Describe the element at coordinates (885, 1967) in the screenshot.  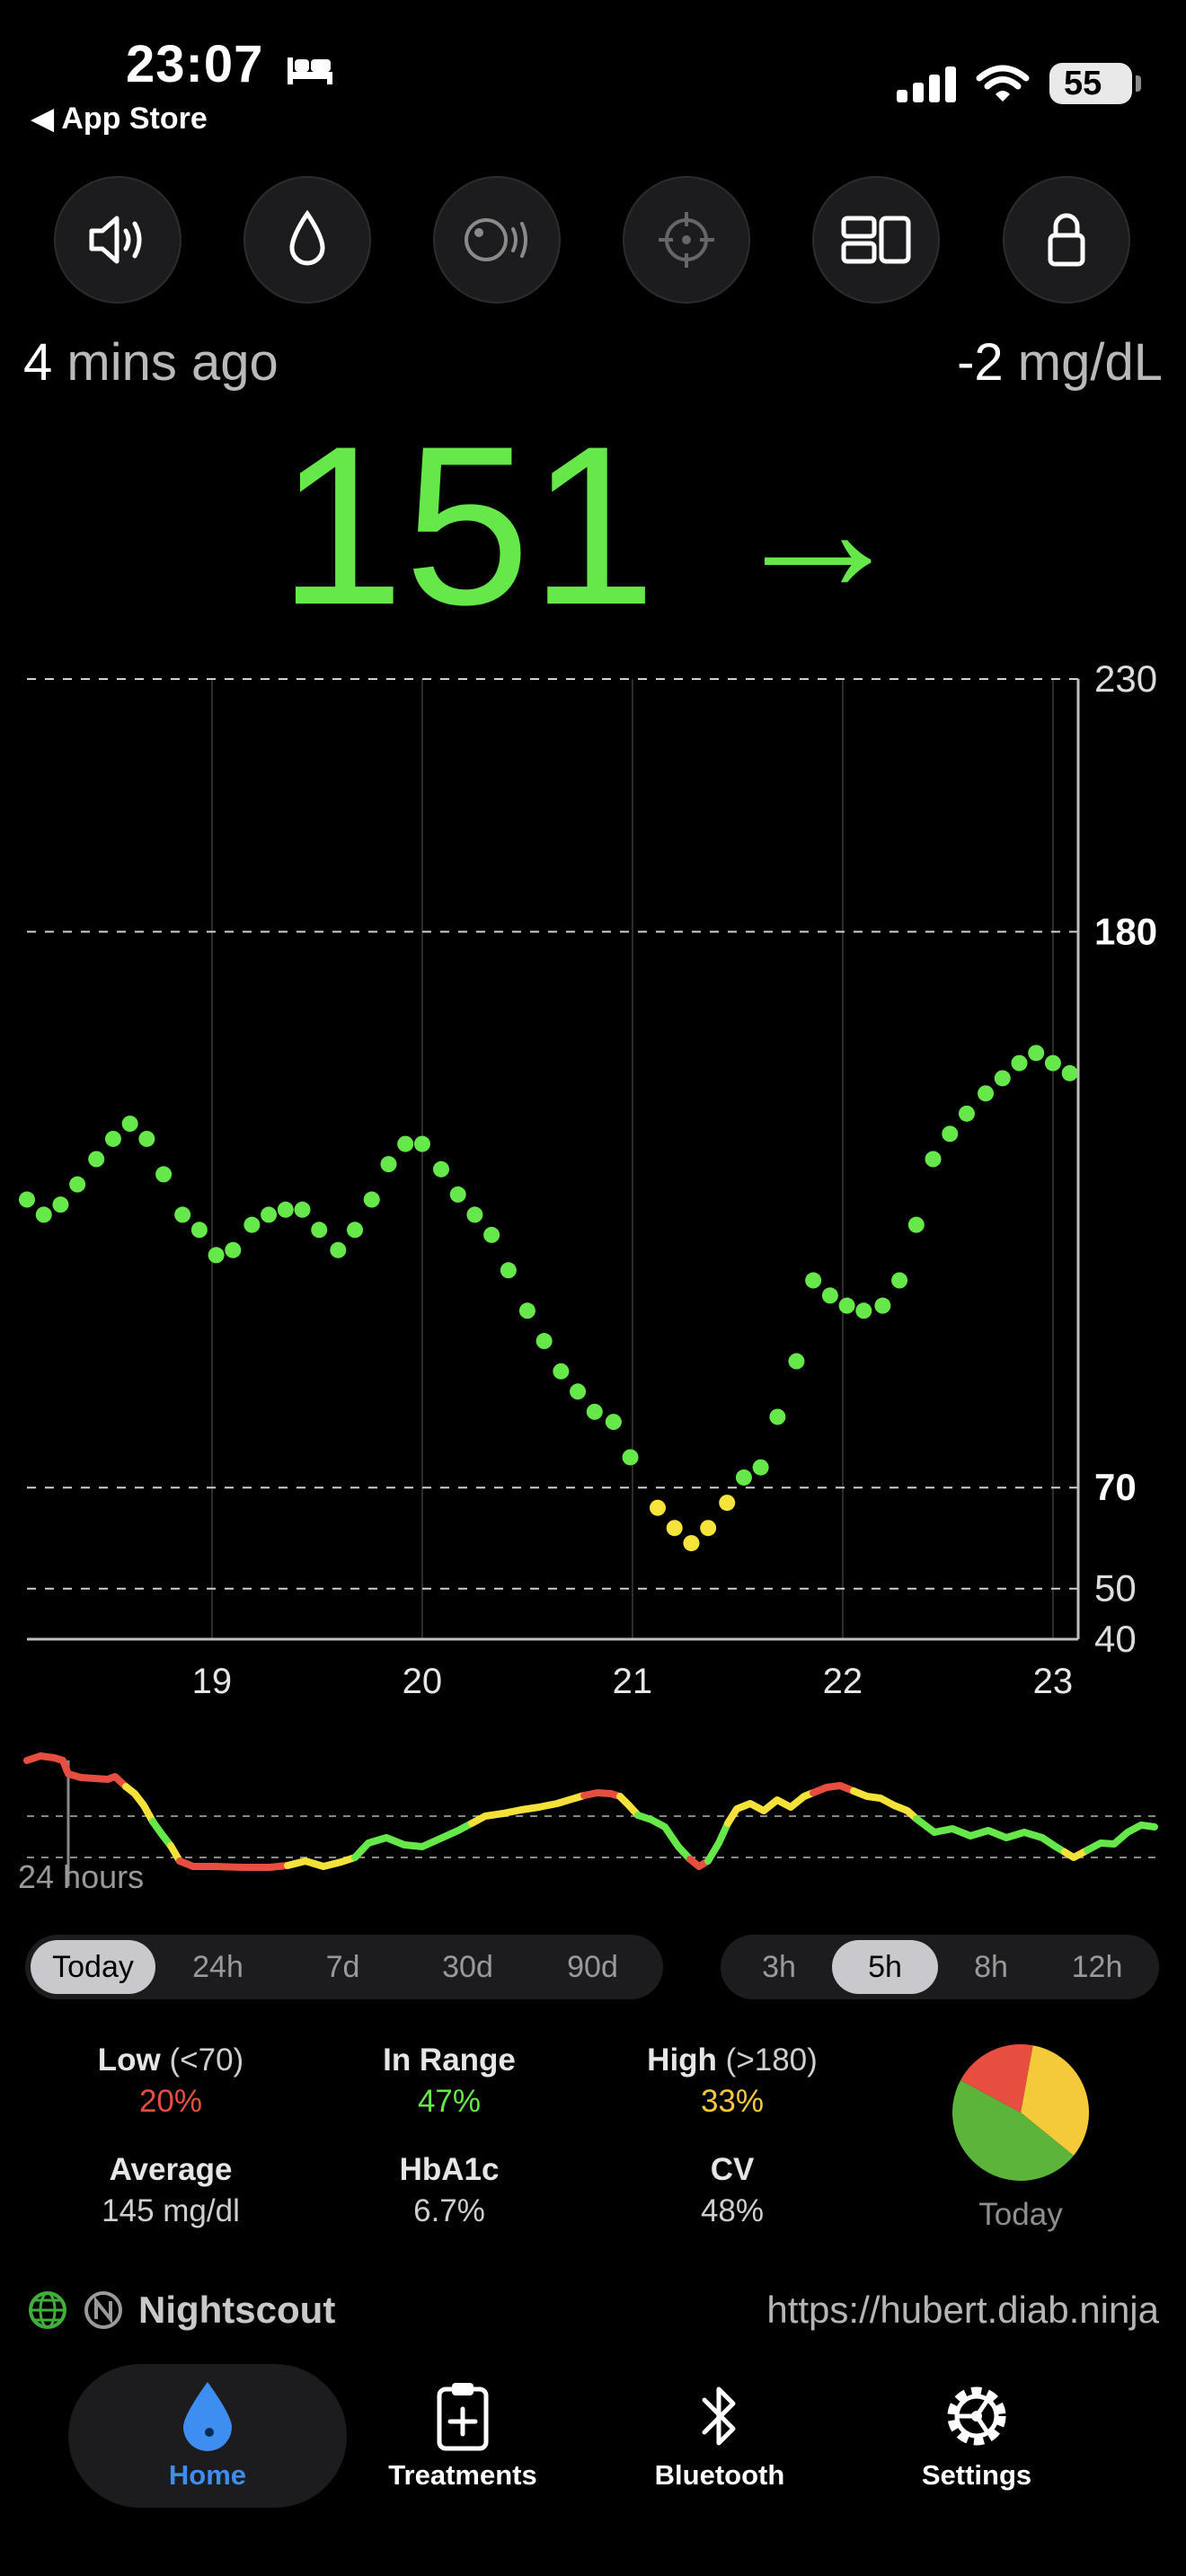
I see `range-option-5h: 5h` at that location.